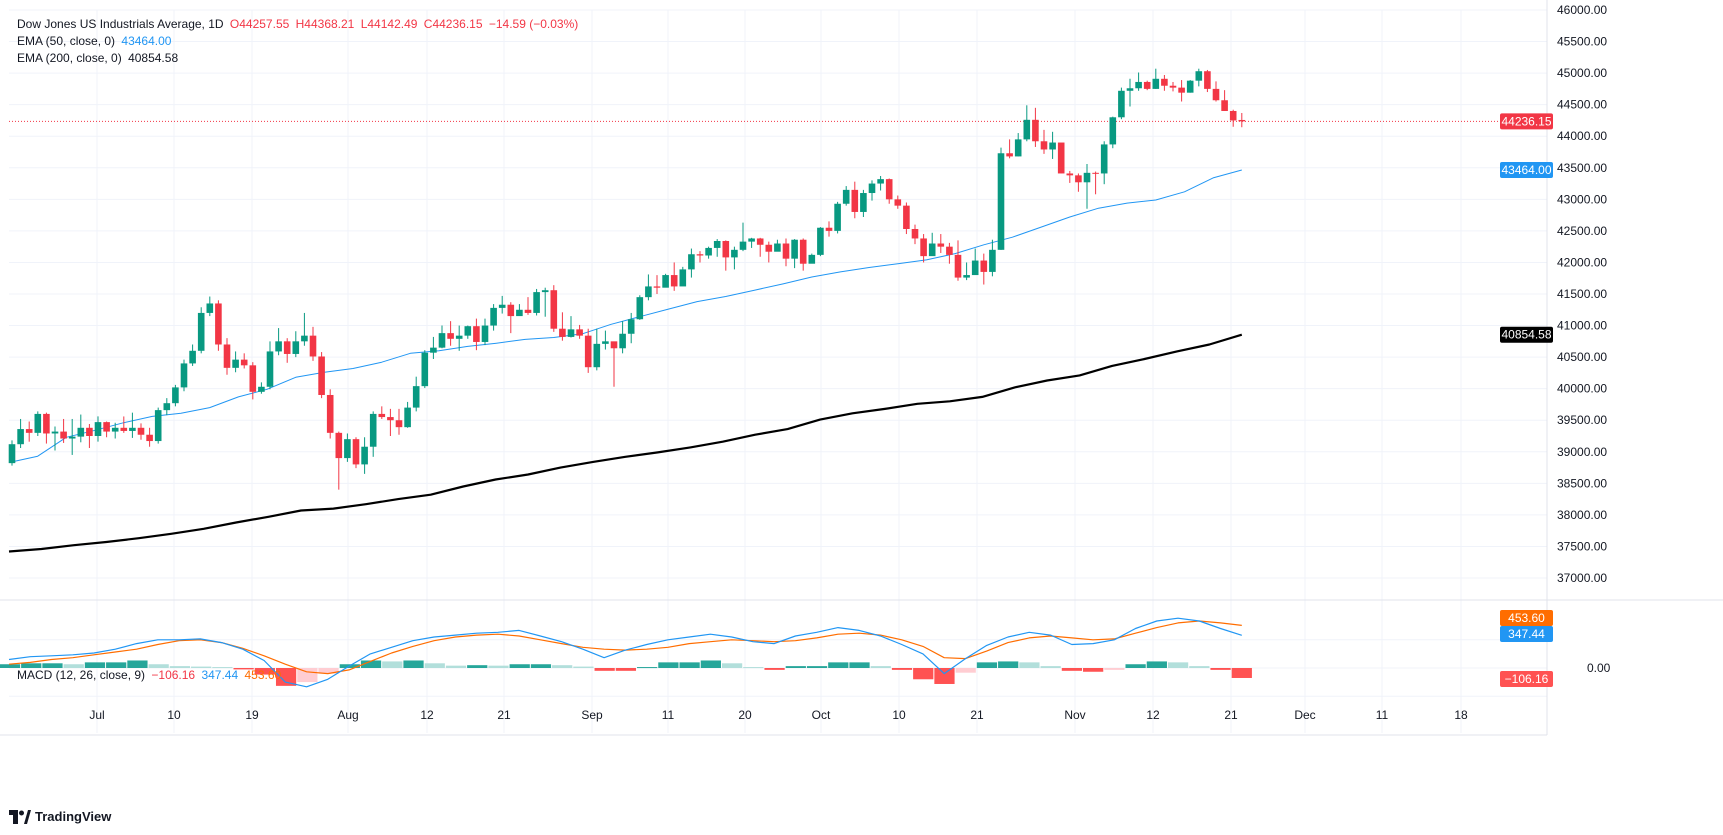 The width and height of the screenshot is (1723, 835). What do you see at coordinates (1582, 546) in the screenshot?
I see `y-tick-label: 37500.00` at bounding box center [1582, 546].